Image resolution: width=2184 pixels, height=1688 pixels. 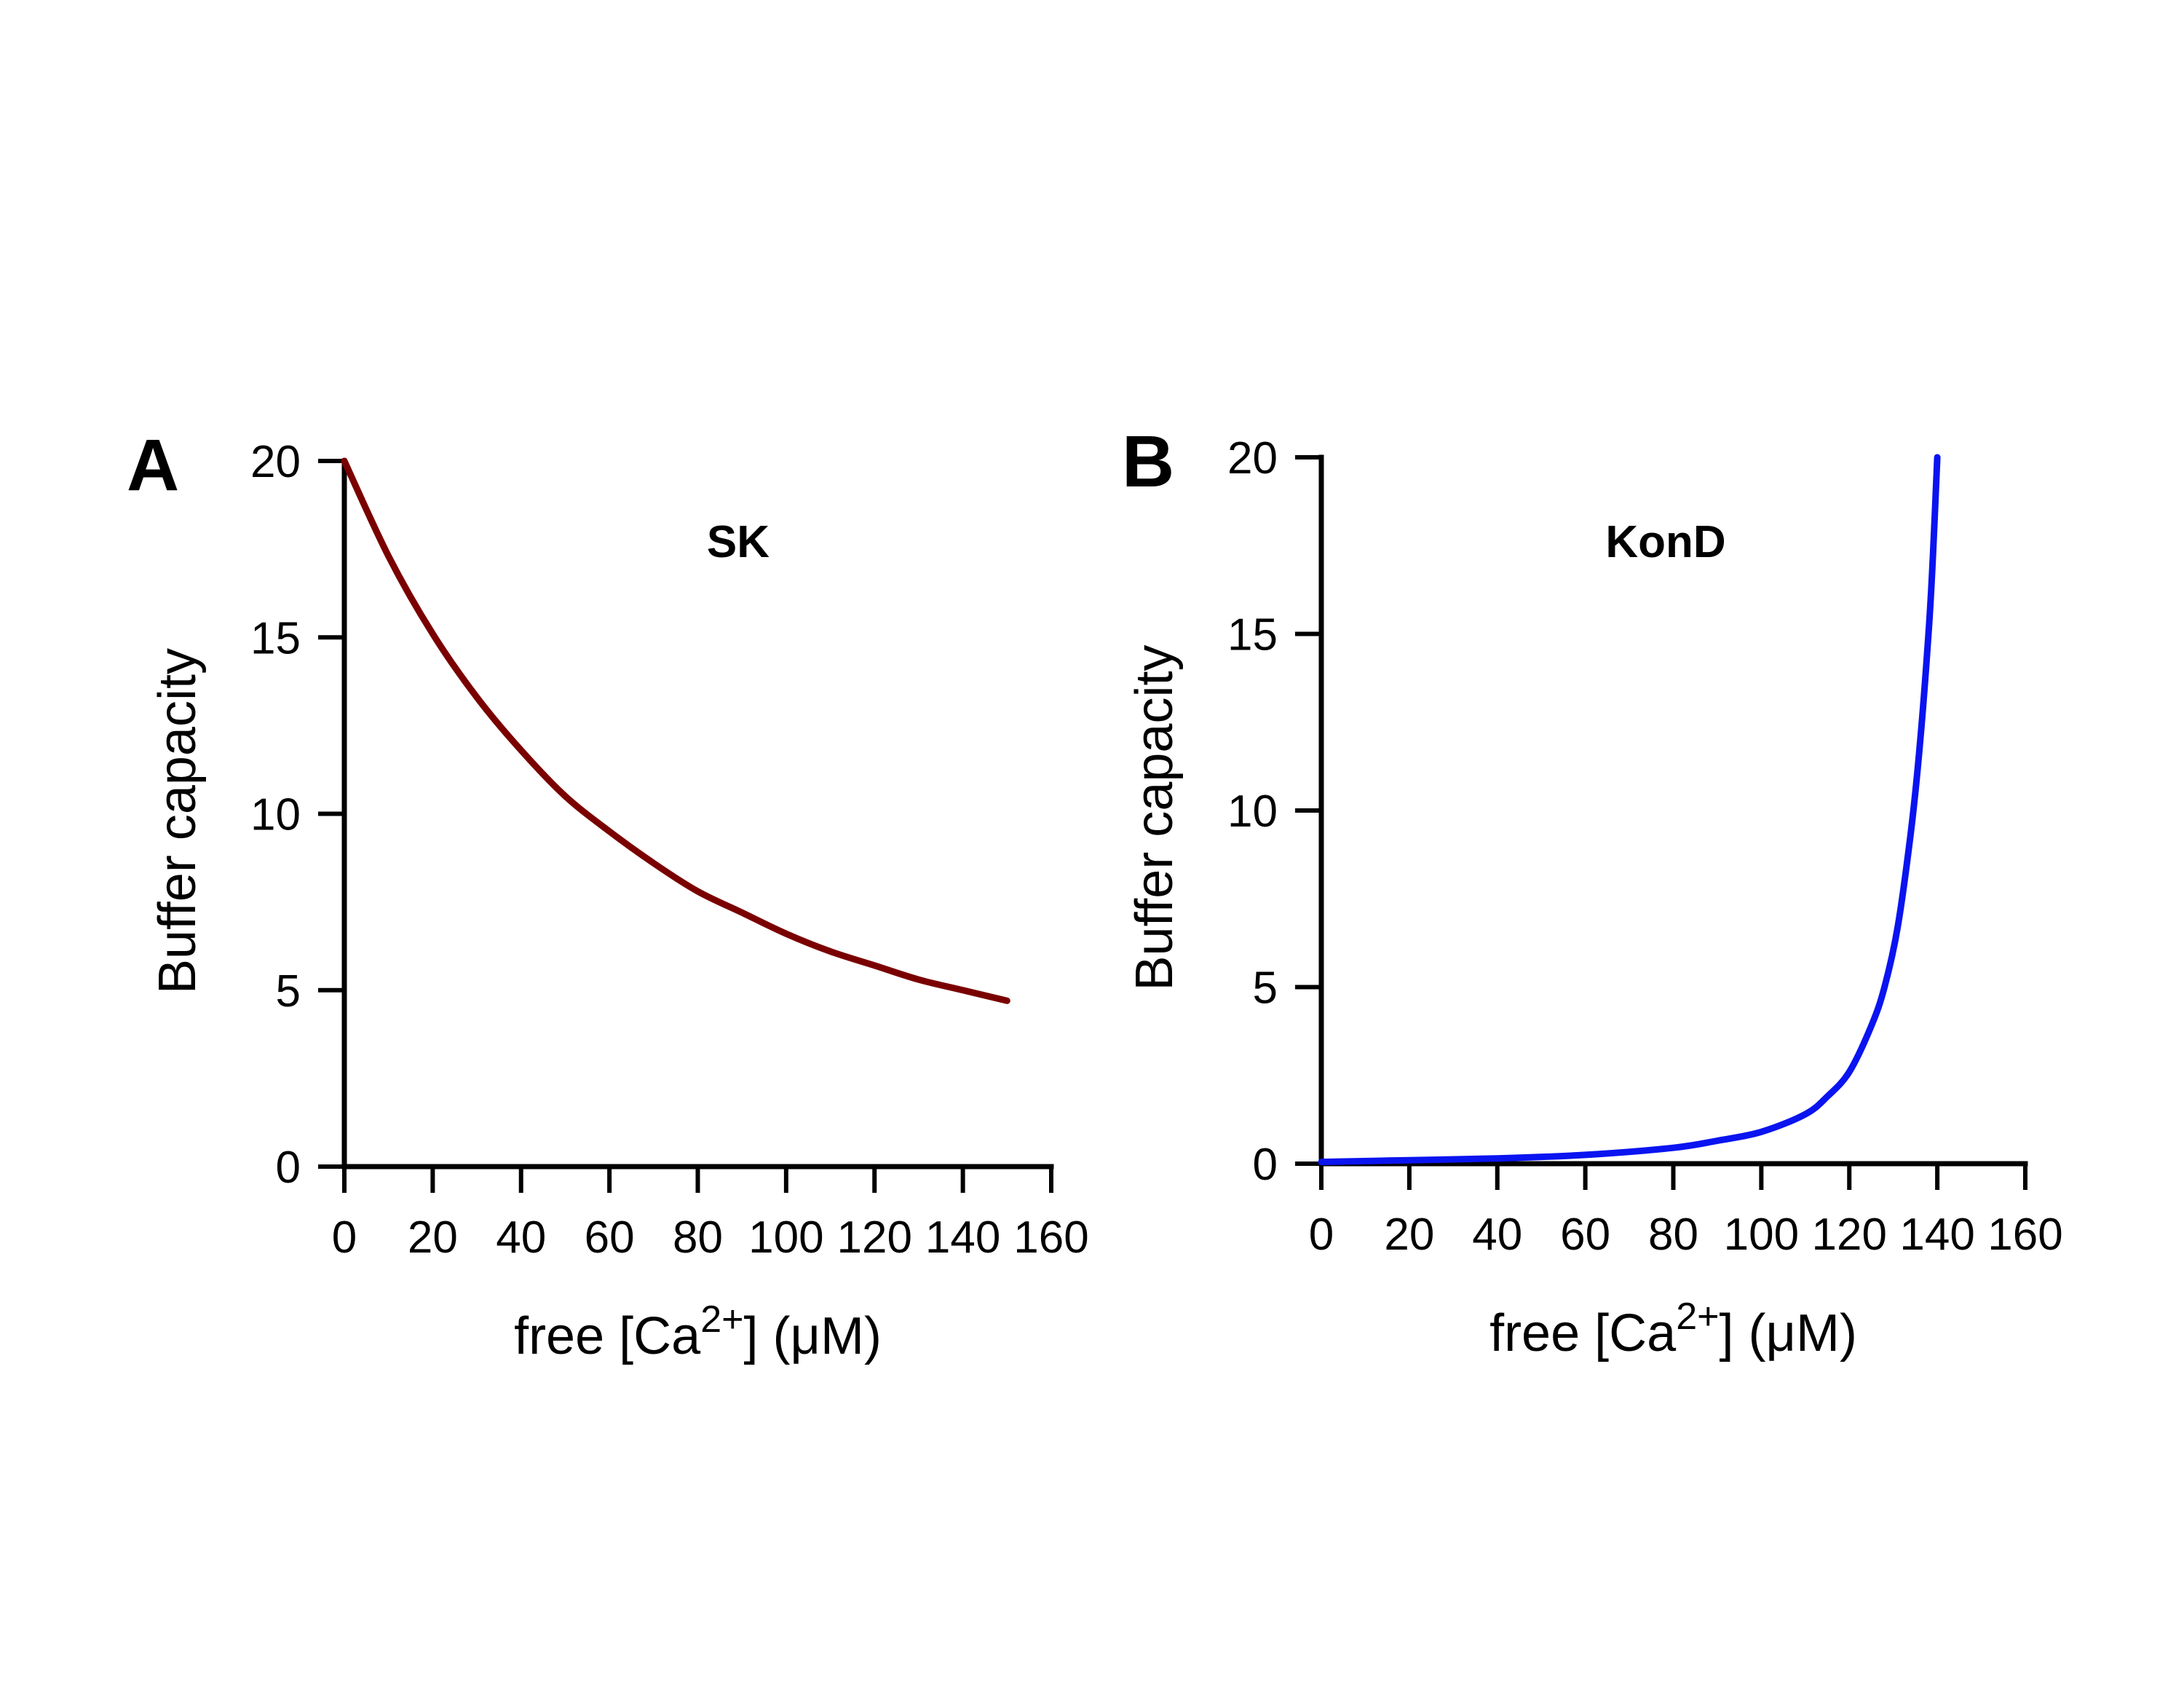 I want to click on chart-1-x-tick-label: 0, so click(x=1321, y=1235).